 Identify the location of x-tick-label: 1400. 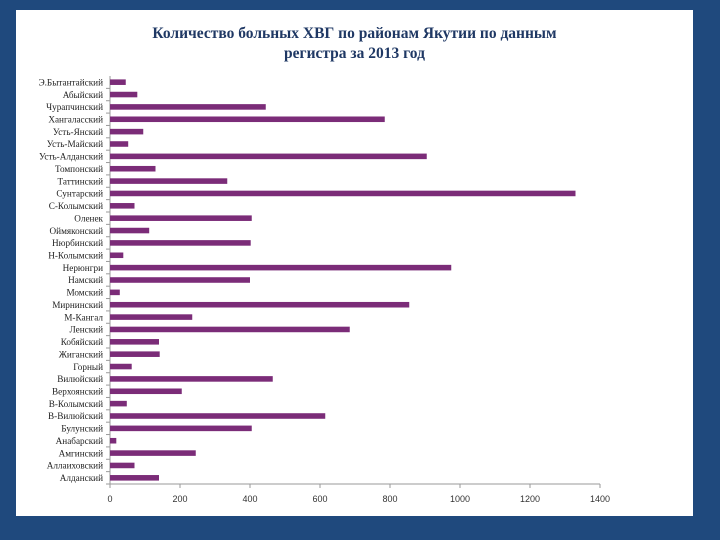
(600, 499).